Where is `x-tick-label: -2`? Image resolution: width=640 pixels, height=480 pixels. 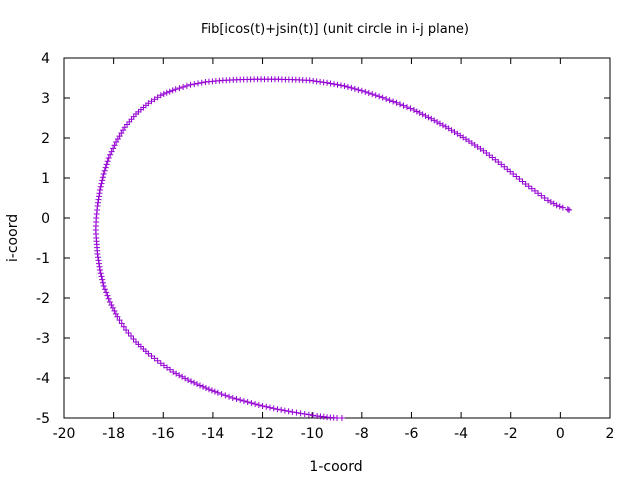 x-tick-label: -2 is located at coordinates (511, 434).